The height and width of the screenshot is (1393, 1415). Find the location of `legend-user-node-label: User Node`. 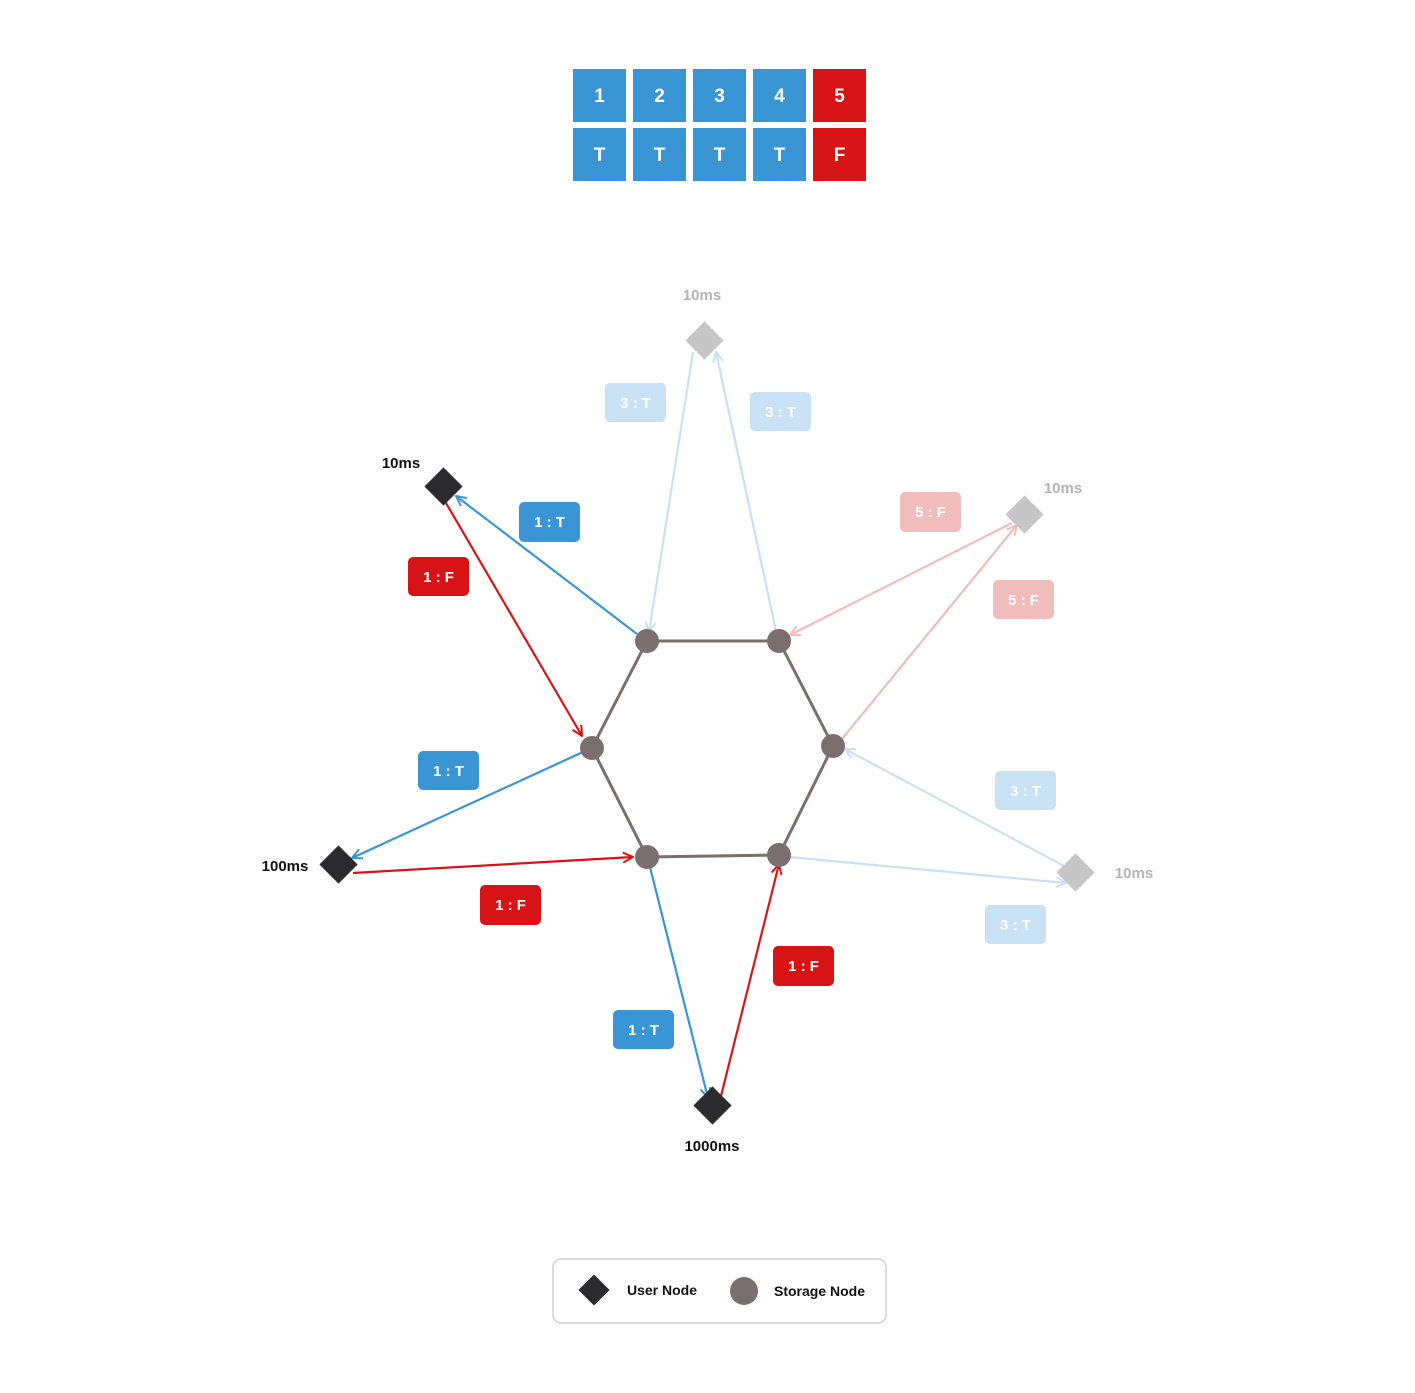

legend-user-node-label: User Node is located at coordinates (662, 1290).